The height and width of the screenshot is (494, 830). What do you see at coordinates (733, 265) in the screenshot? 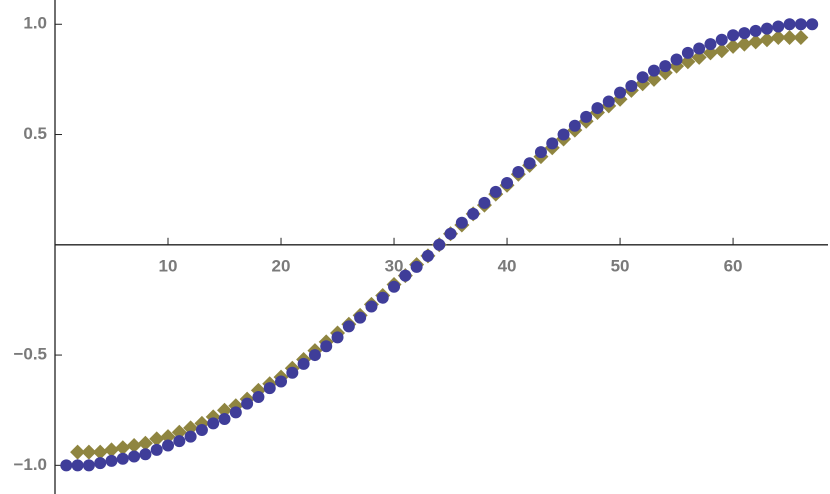
I see `x-tick-label: 60` at bounding box center [733, 265].